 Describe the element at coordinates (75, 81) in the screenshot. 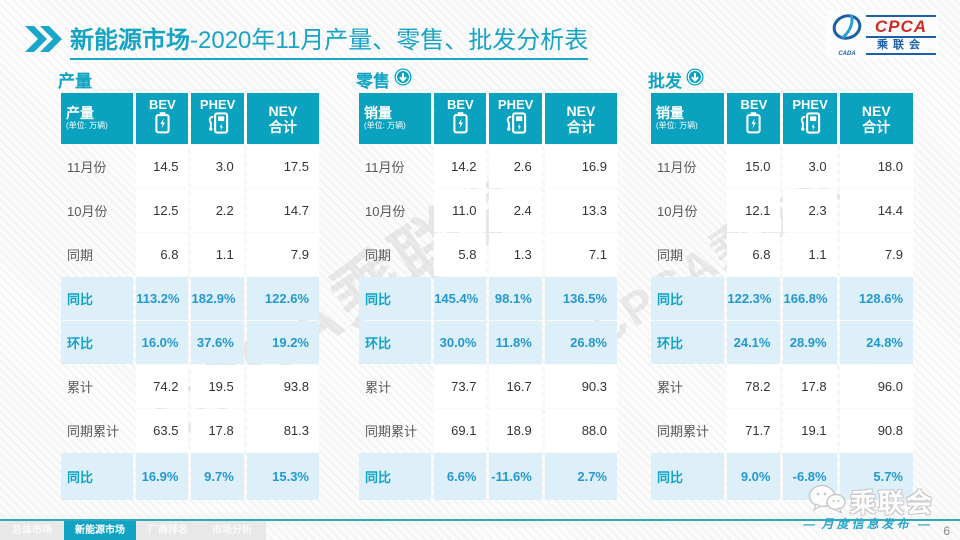

I see `section-title: 产量` at that location.